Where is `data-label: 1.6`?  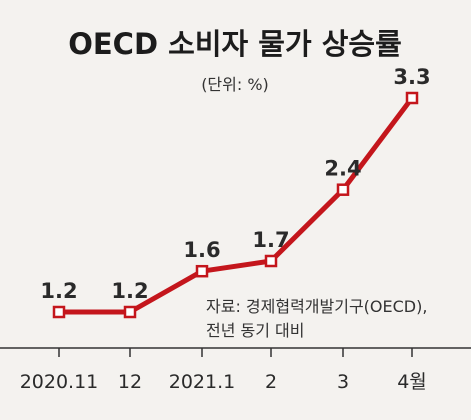
data-label: 1.6 is located at coordinates (201, 250).